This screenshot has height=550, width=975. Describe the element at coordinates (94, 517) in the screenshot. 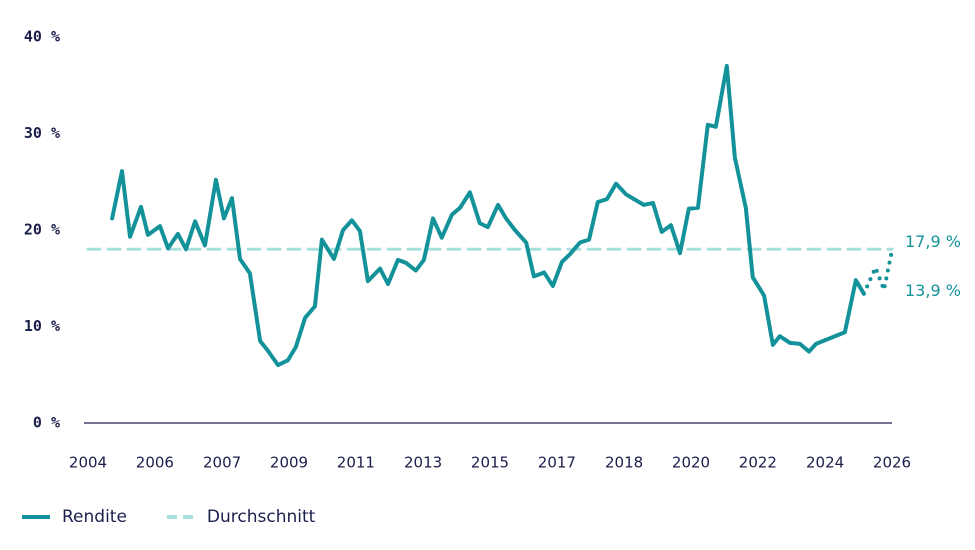

I see `legend-label: Rendite` at that location.